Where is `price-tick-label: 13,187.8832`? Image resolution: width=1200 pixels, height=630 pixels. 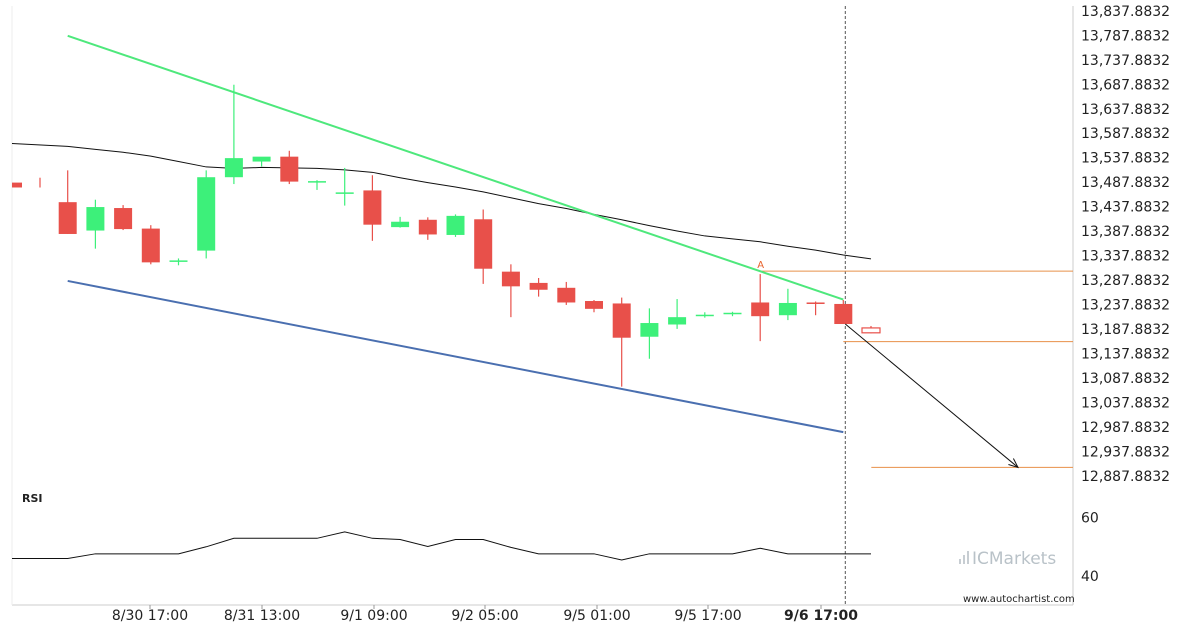
price-tick-label: 13,187.8832 is located at coordinates (1125, 330).